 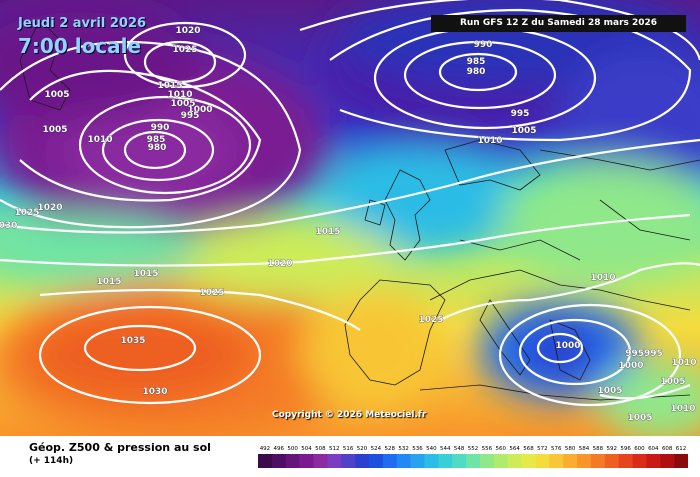 What do you see at coordinates (528, 449) in the screenshot?
I see `legend-tick: 568` at bounding box center [528, 449].